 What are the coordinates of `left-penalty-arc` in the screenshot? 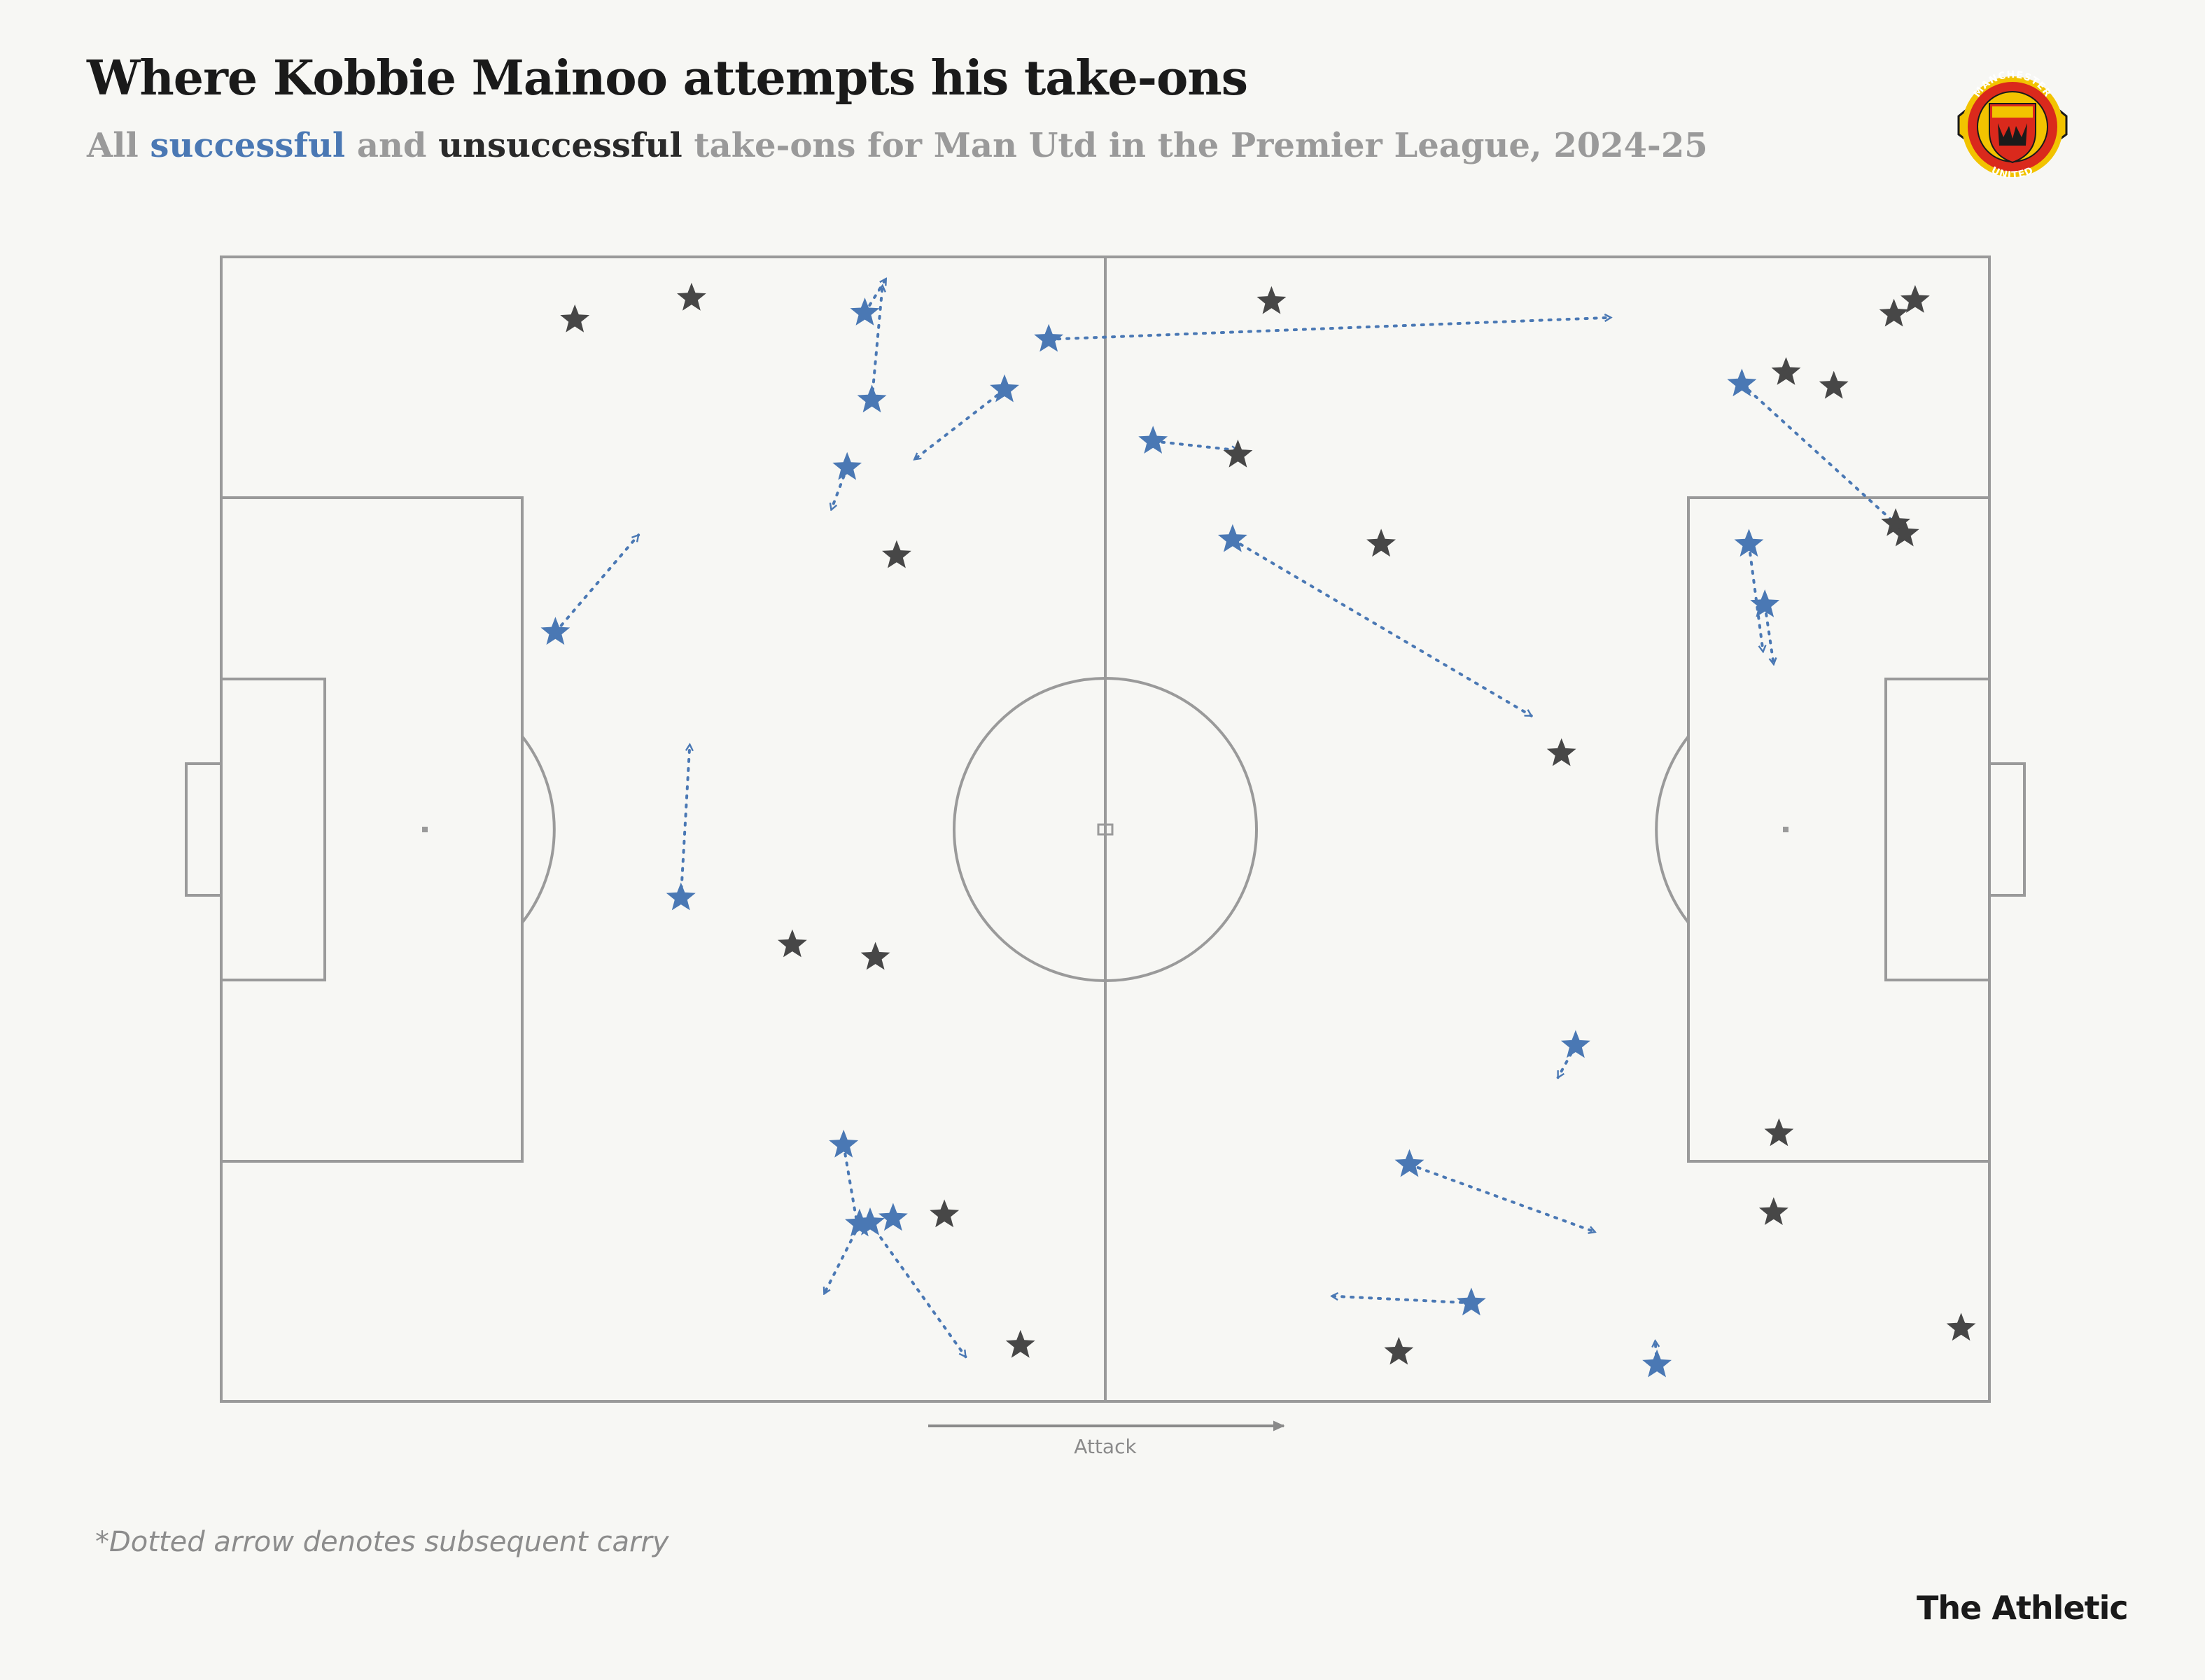 It's located at (538, 829).